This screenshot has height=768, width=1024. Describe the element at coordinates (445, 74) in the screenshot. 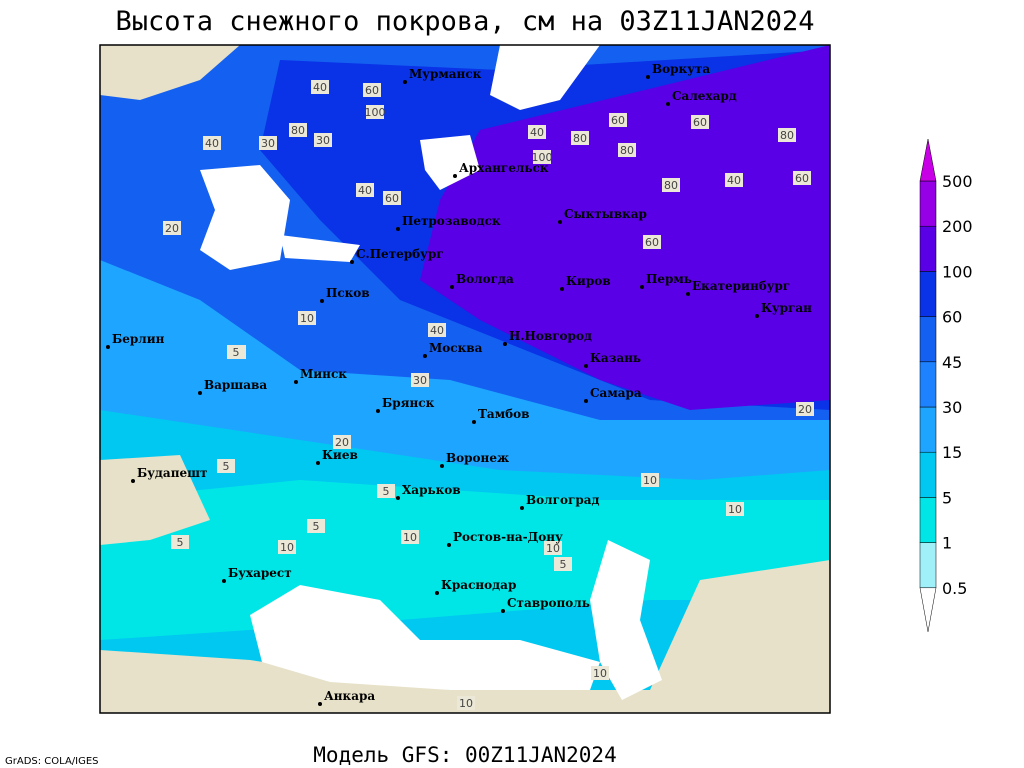

I see `city-label: Мурманск` at that location.